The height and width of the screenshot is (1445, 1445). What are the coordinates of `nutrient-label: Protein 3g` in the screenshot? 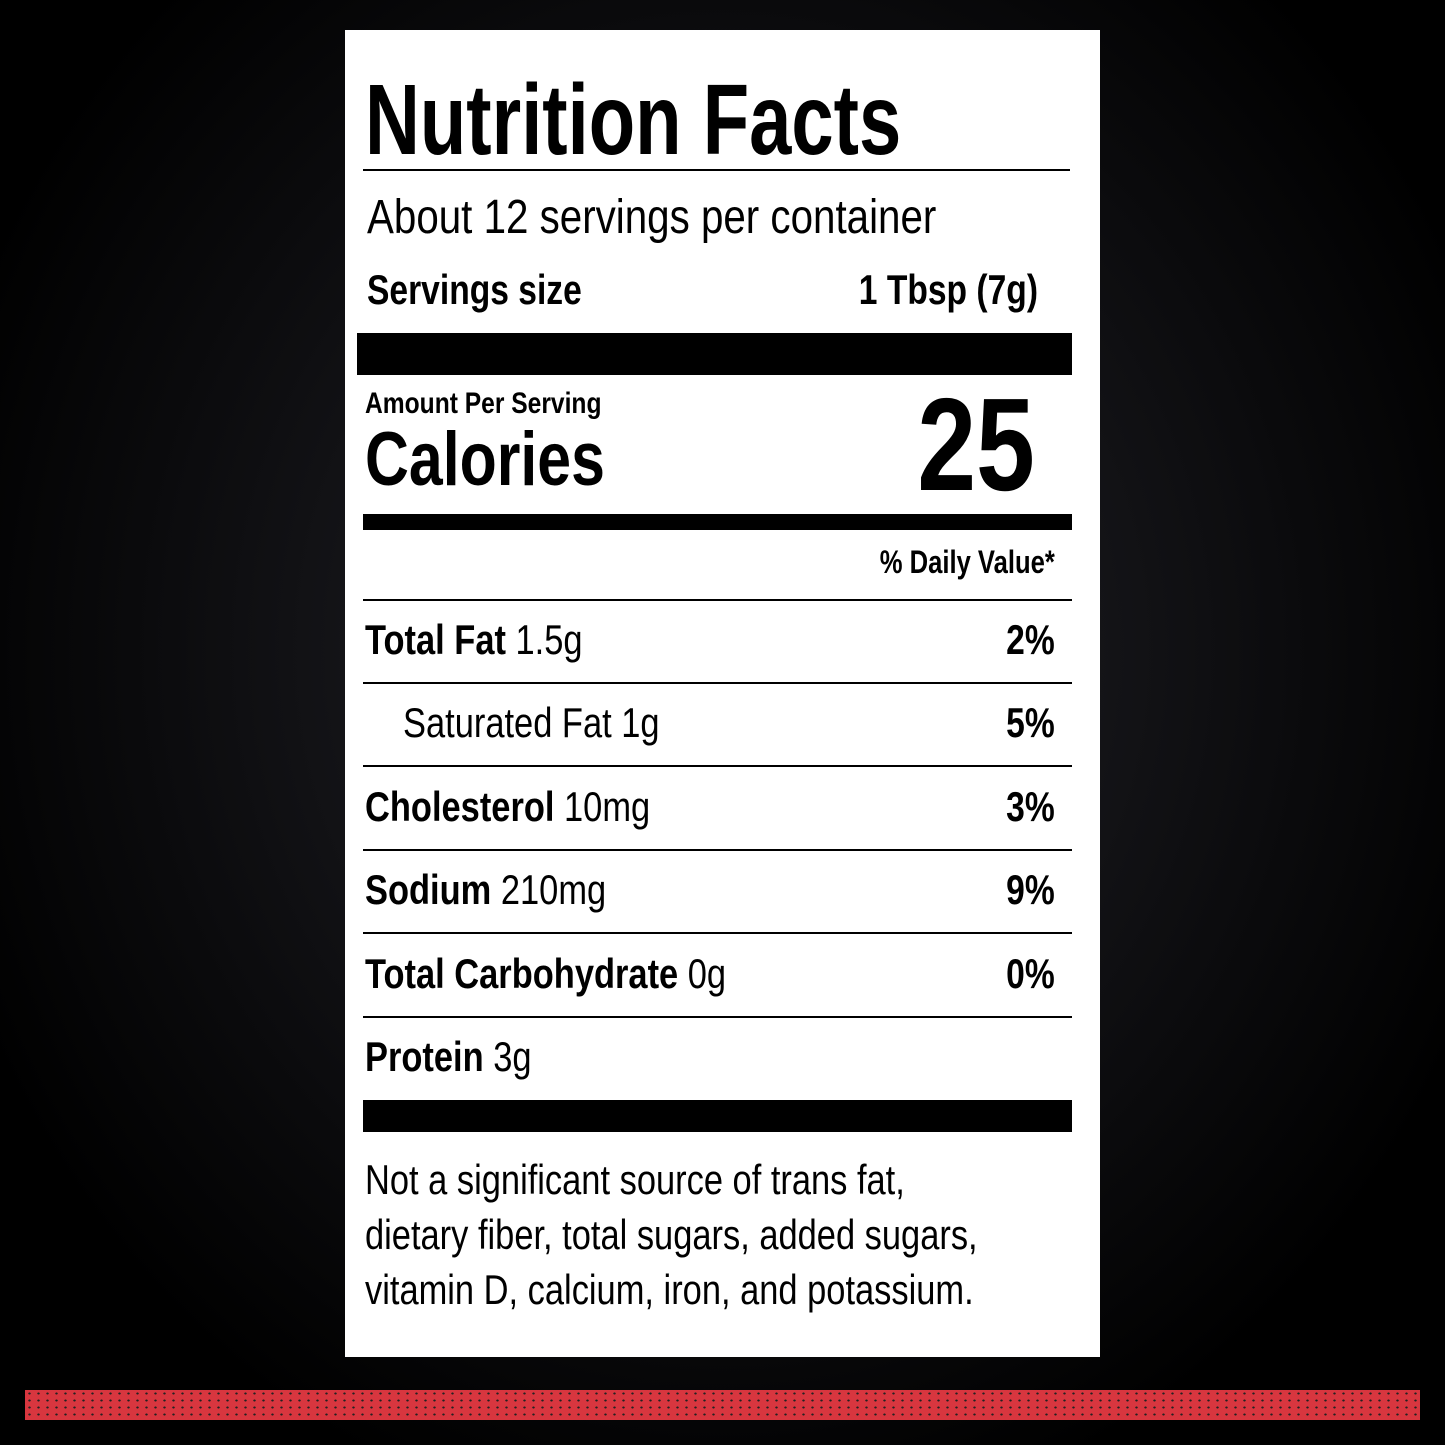 It's located at (448, 1057).